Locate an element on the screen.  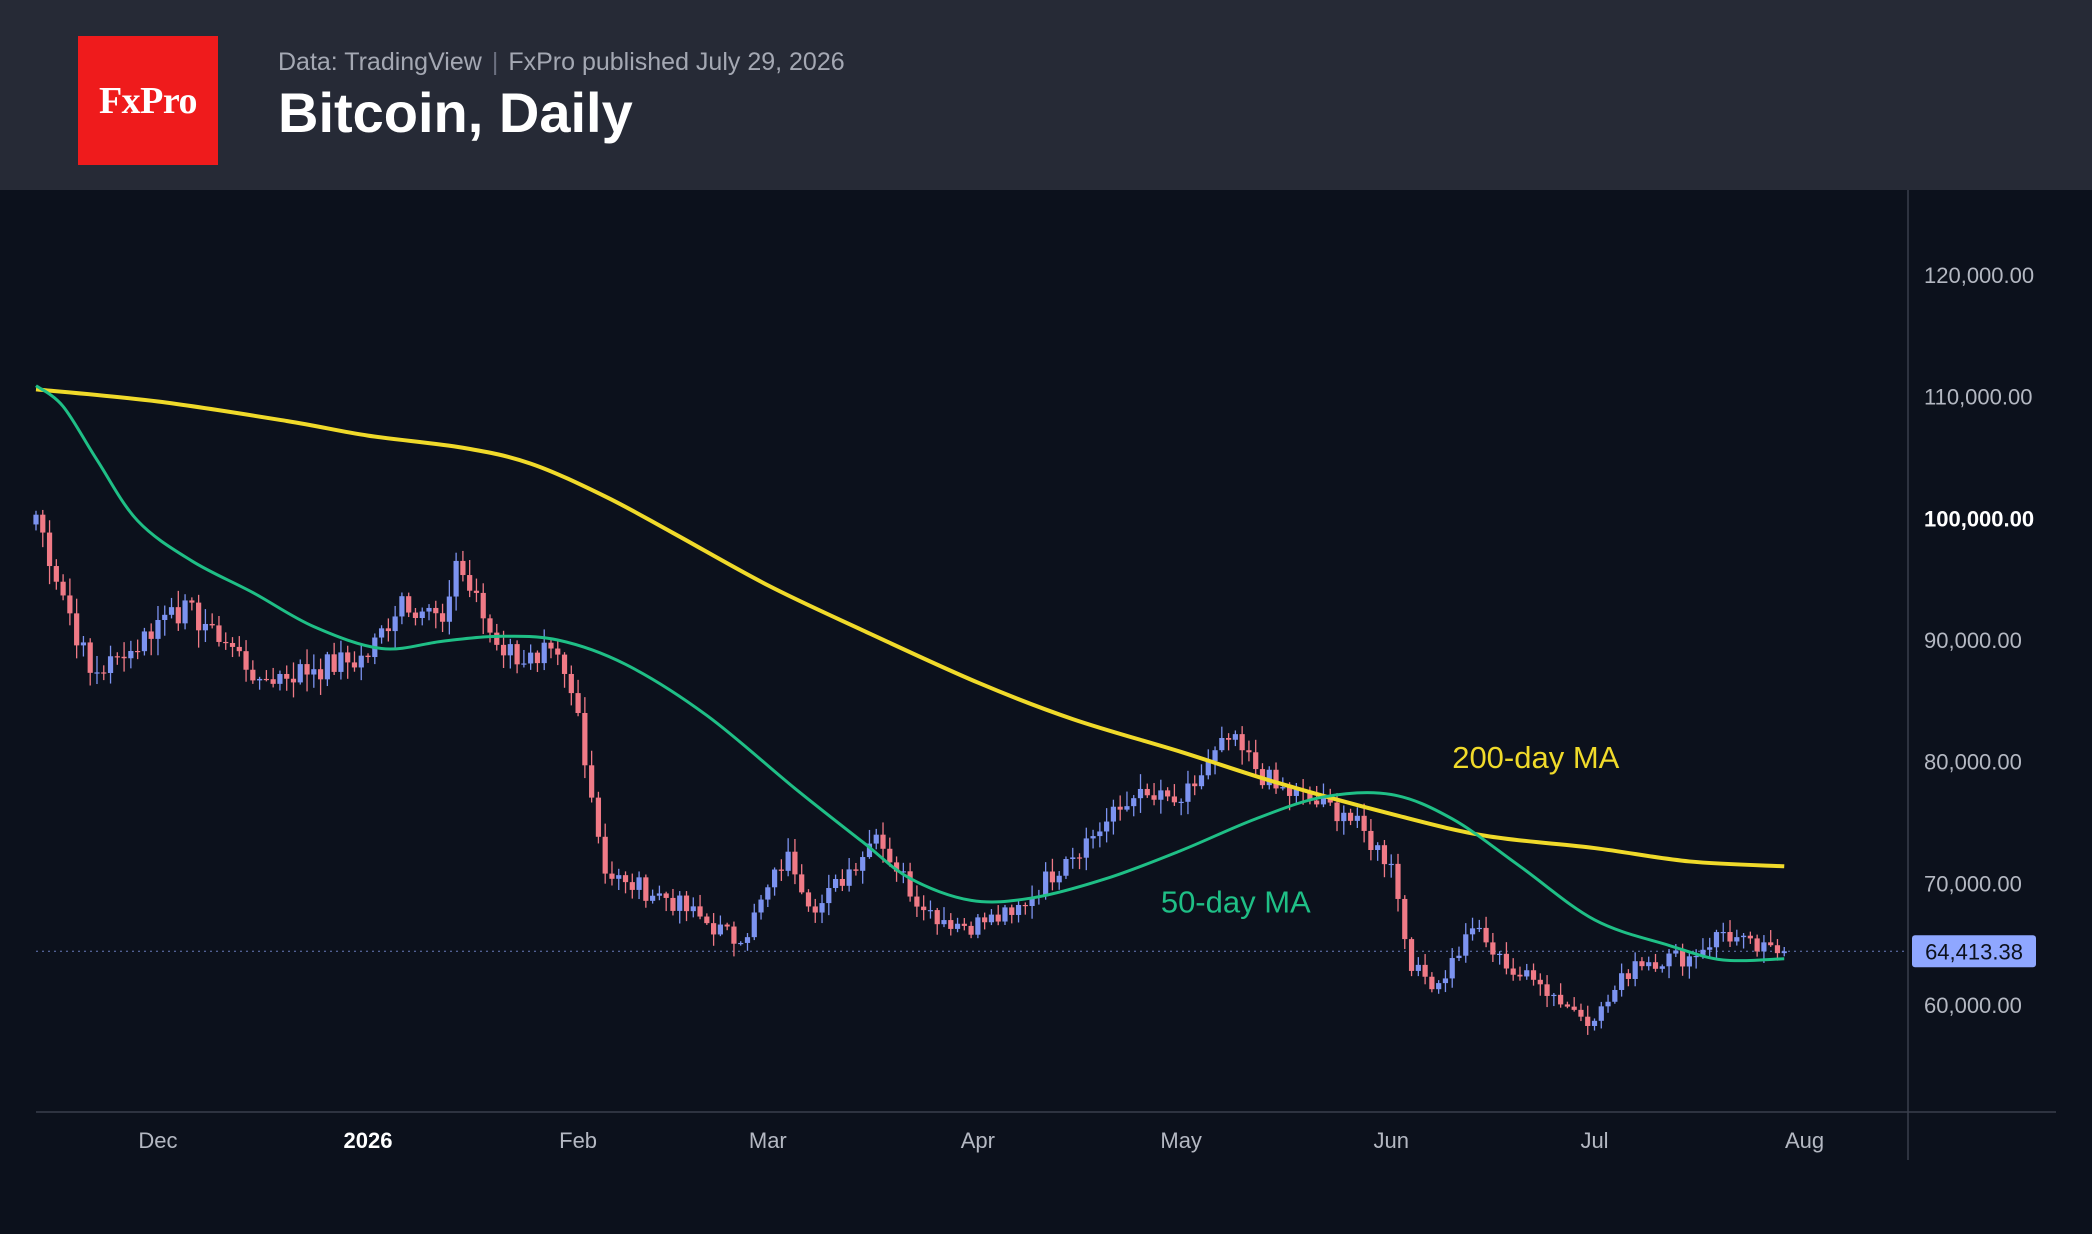
ma50-label: 50-day MA is located at coordinates (1236, 902).